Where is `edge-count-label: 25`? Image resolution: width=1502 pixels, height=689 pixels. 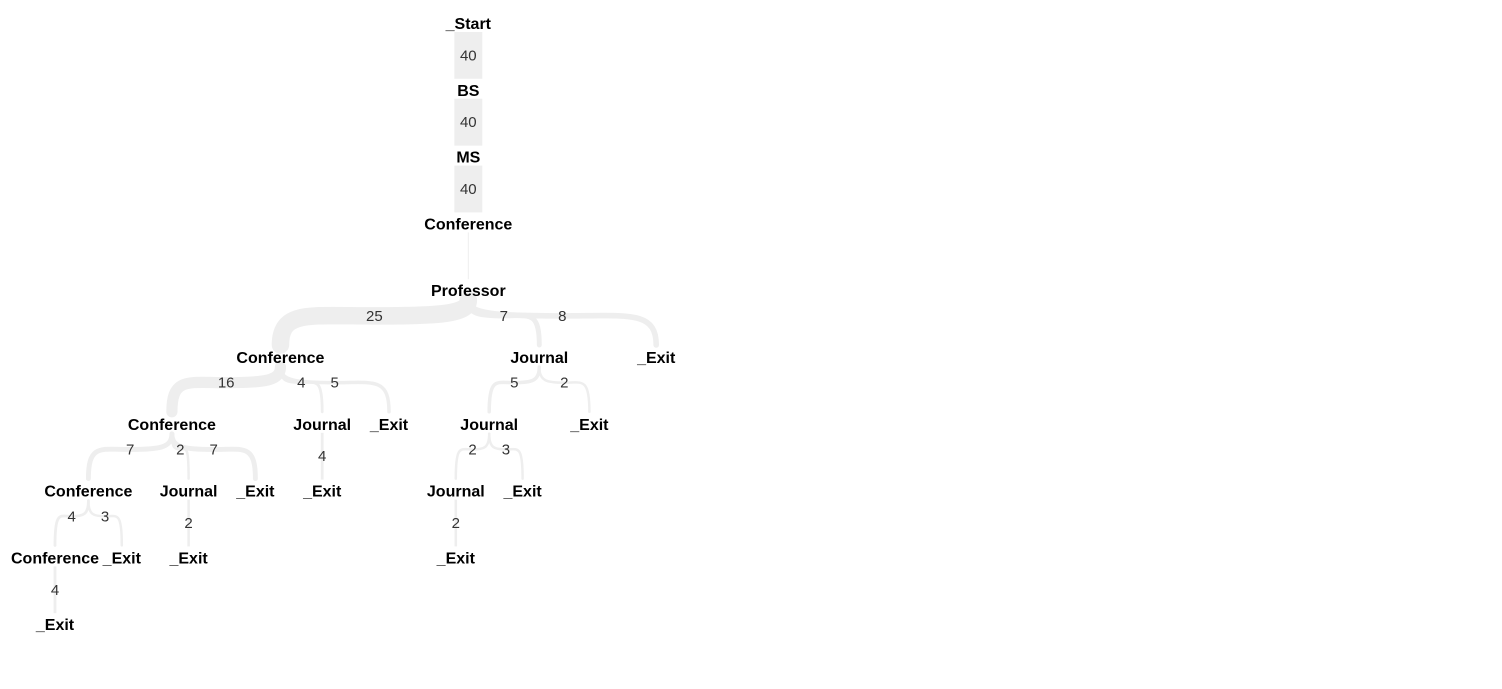 edge-count-label: 25 is located at coordinates (374, 316).